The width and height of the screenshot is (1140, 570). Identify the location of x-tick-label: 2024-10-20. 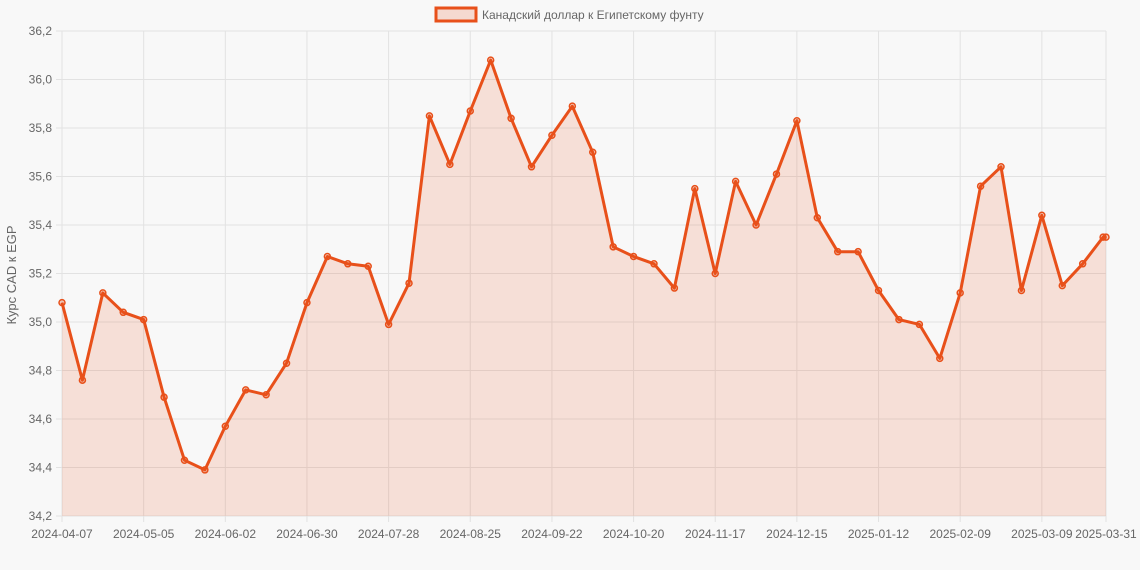
(634, 534).